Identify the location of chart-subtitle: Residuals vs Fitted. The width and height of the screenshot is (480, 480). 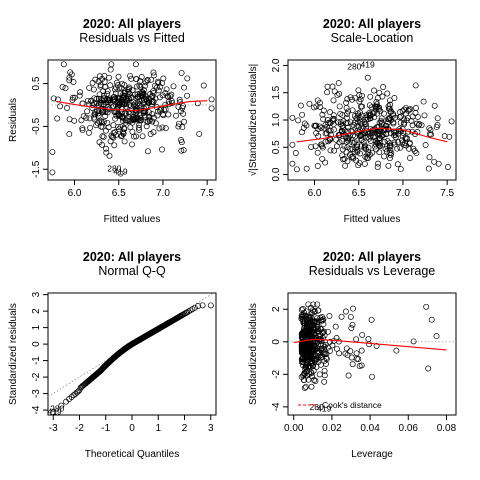
(132, 38).